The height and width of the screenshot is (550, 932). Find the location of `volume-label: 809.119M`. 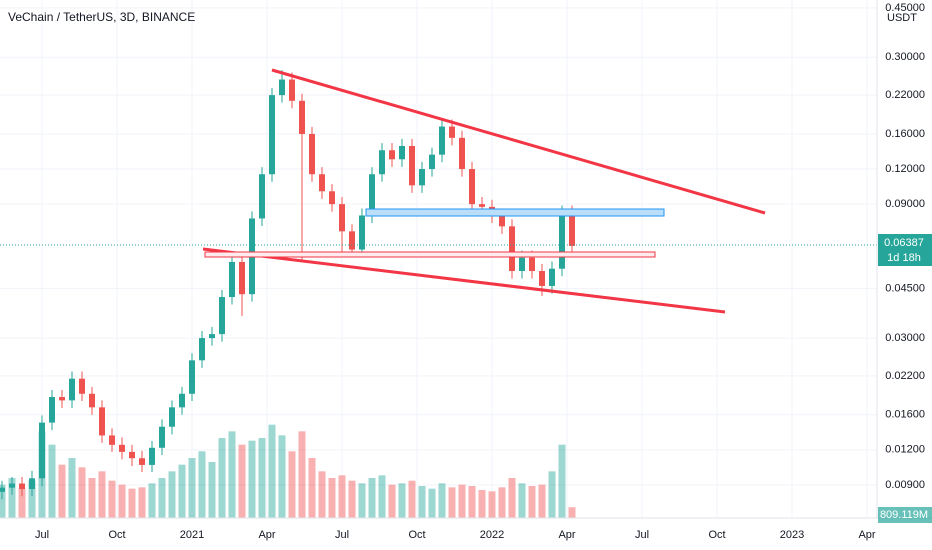

volume-label: 809.119M is located at coordinates (904, 515).